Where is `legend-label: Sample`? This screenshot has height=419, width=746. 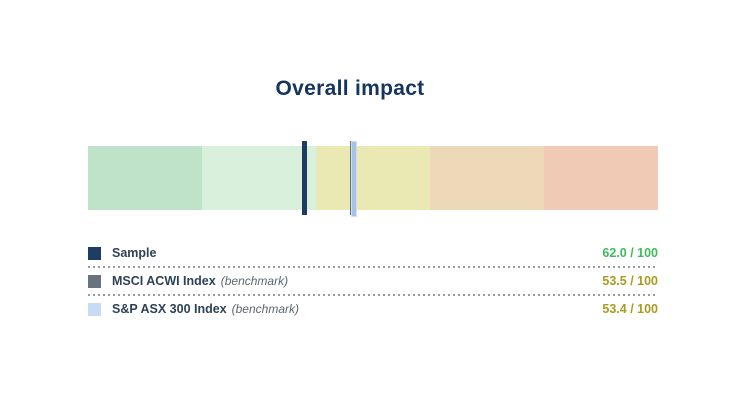
legend-label: Sample is located at coordinates (134, 253).